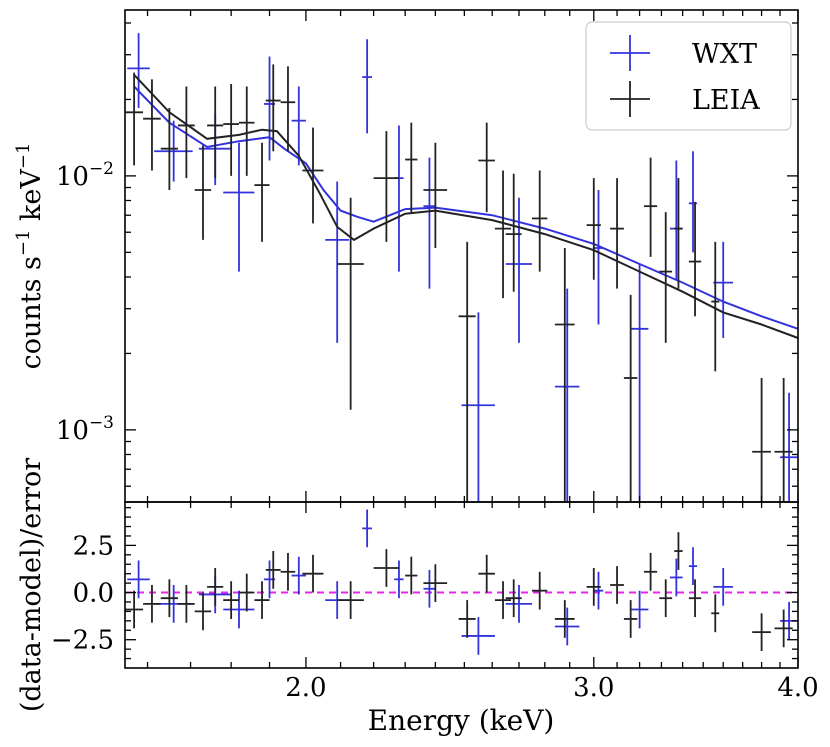 The height and width of the screenshot is (747, 830). I want to click on x-tick-label: 3.0, so click(593, 688).